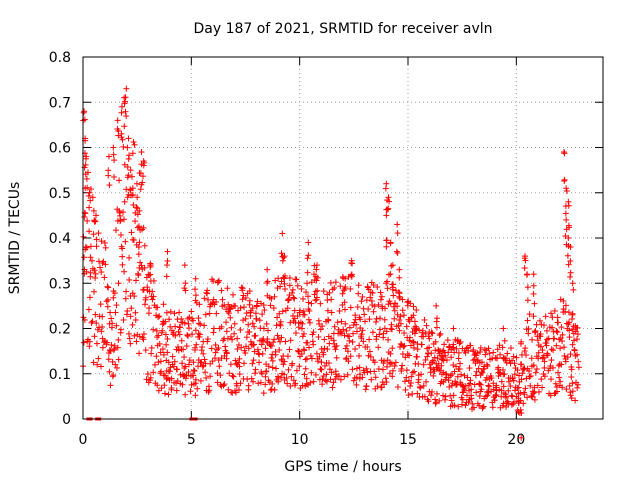 Image resolution: width=640 pixels, height=484 pixels. What do you see at coordinates (15, 238) in the screenshot?
I see `y-axis-label: SRMTID / TECUs` at bounding box center [15, 238].